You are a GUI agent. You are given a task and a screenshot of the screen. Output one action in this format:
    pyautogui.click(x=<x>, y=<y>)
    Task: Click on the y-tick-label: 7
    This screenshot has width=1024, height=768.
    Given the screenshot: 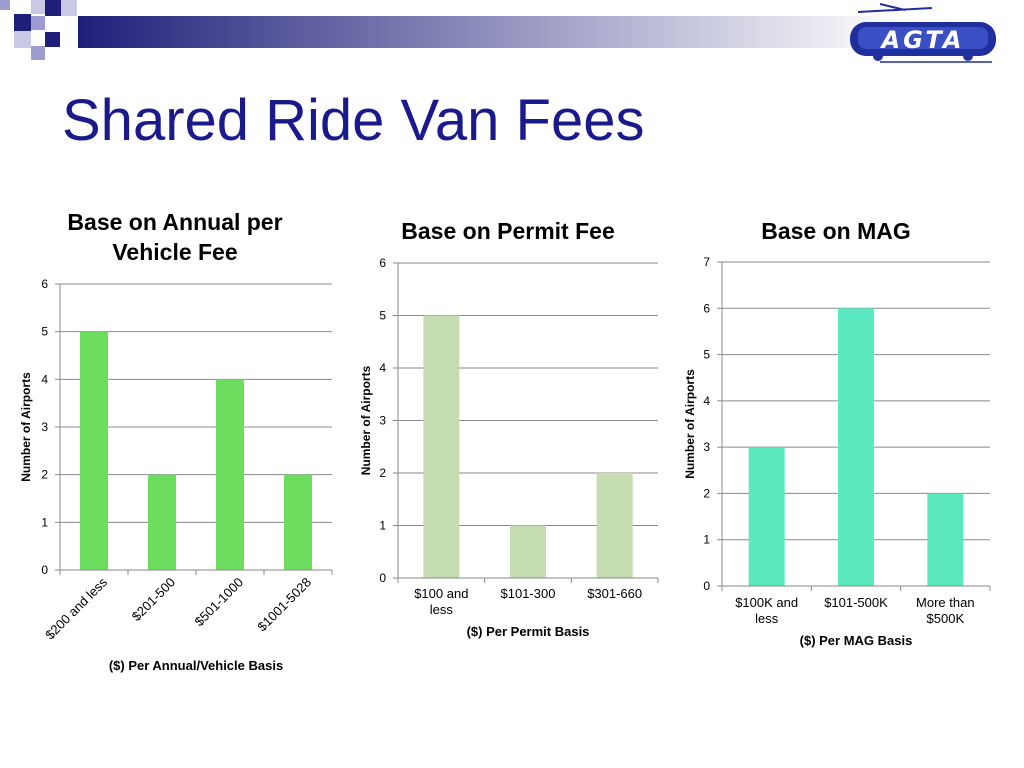 What is the action you would take?
    pyautogui.click(x=706, y=262)
    